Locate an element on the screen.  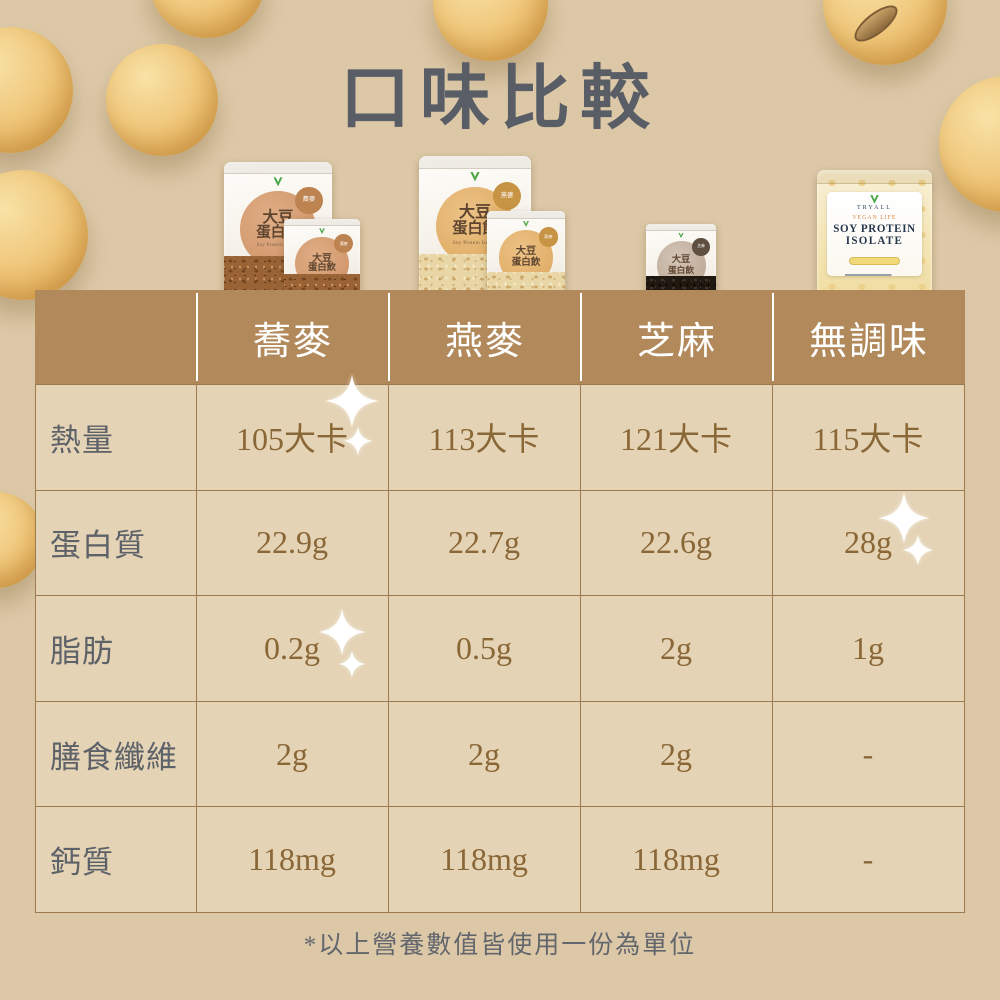
header-corner-cell is located at coordinates (116, 337).